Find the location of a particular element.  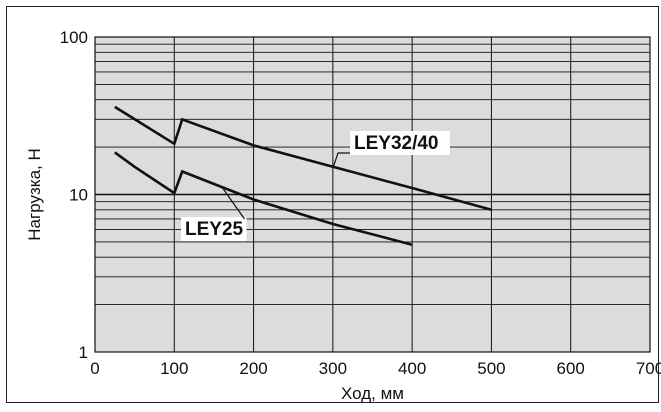

x-tick-label: 100 is located at coordinates (174, 368).